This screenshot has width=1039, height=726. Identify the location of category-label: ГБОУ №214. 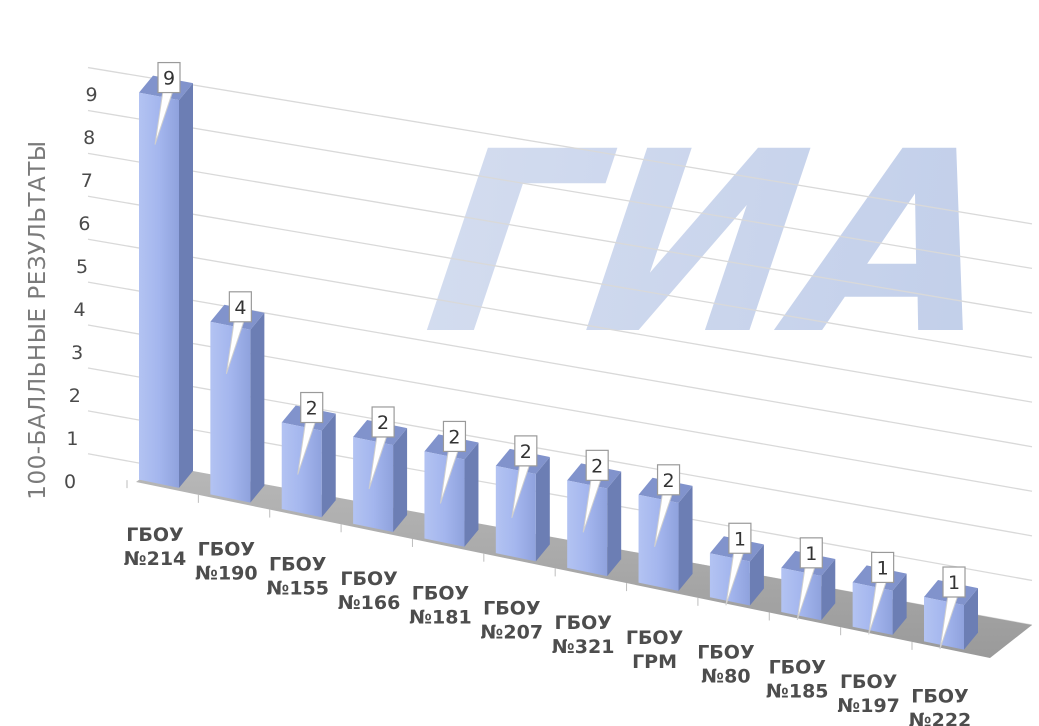
(155, 547).